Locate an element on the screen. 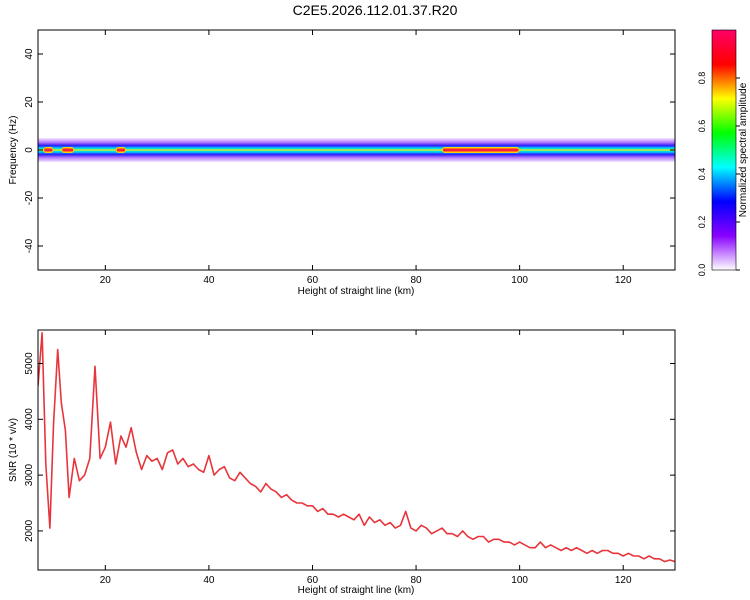 Image resolution: width=750 pixels, height=600 pixels. snr-y-tick-label: 3000 is located at coordinates (29, 475).